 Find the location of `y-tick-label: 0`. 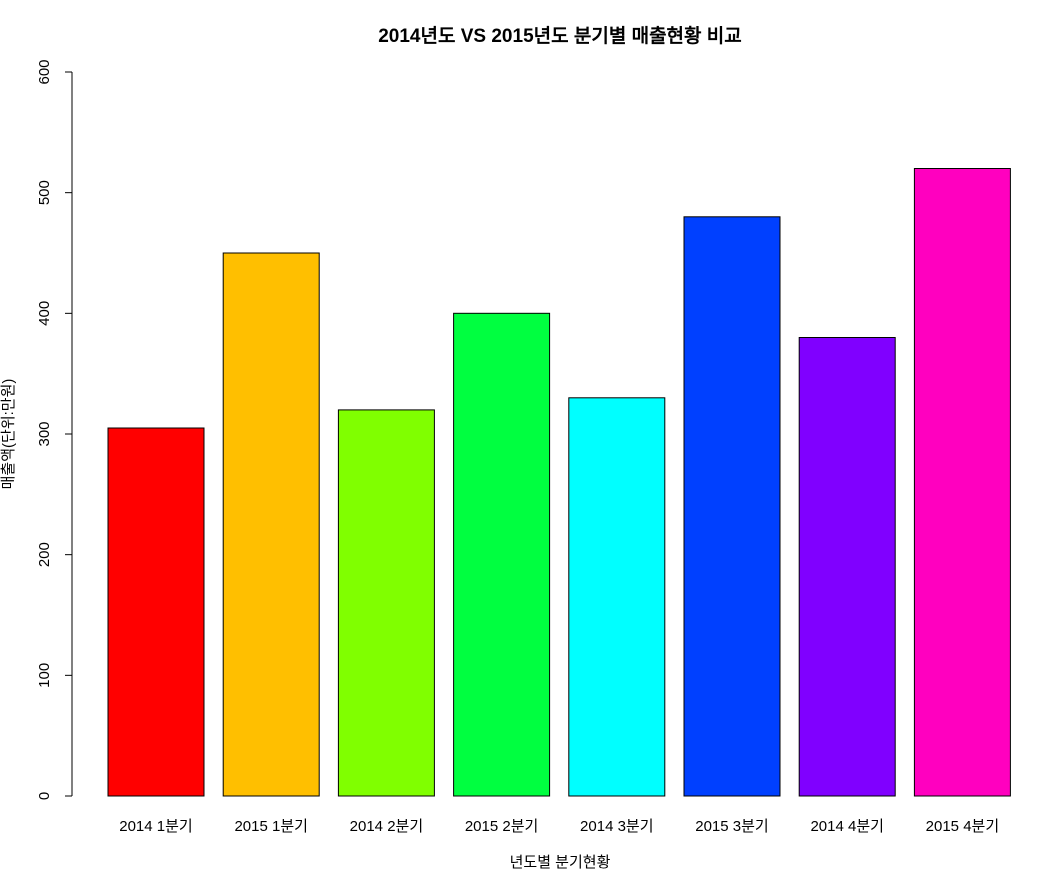

y-tick-label: 0 is located at coordinates (44, 796).